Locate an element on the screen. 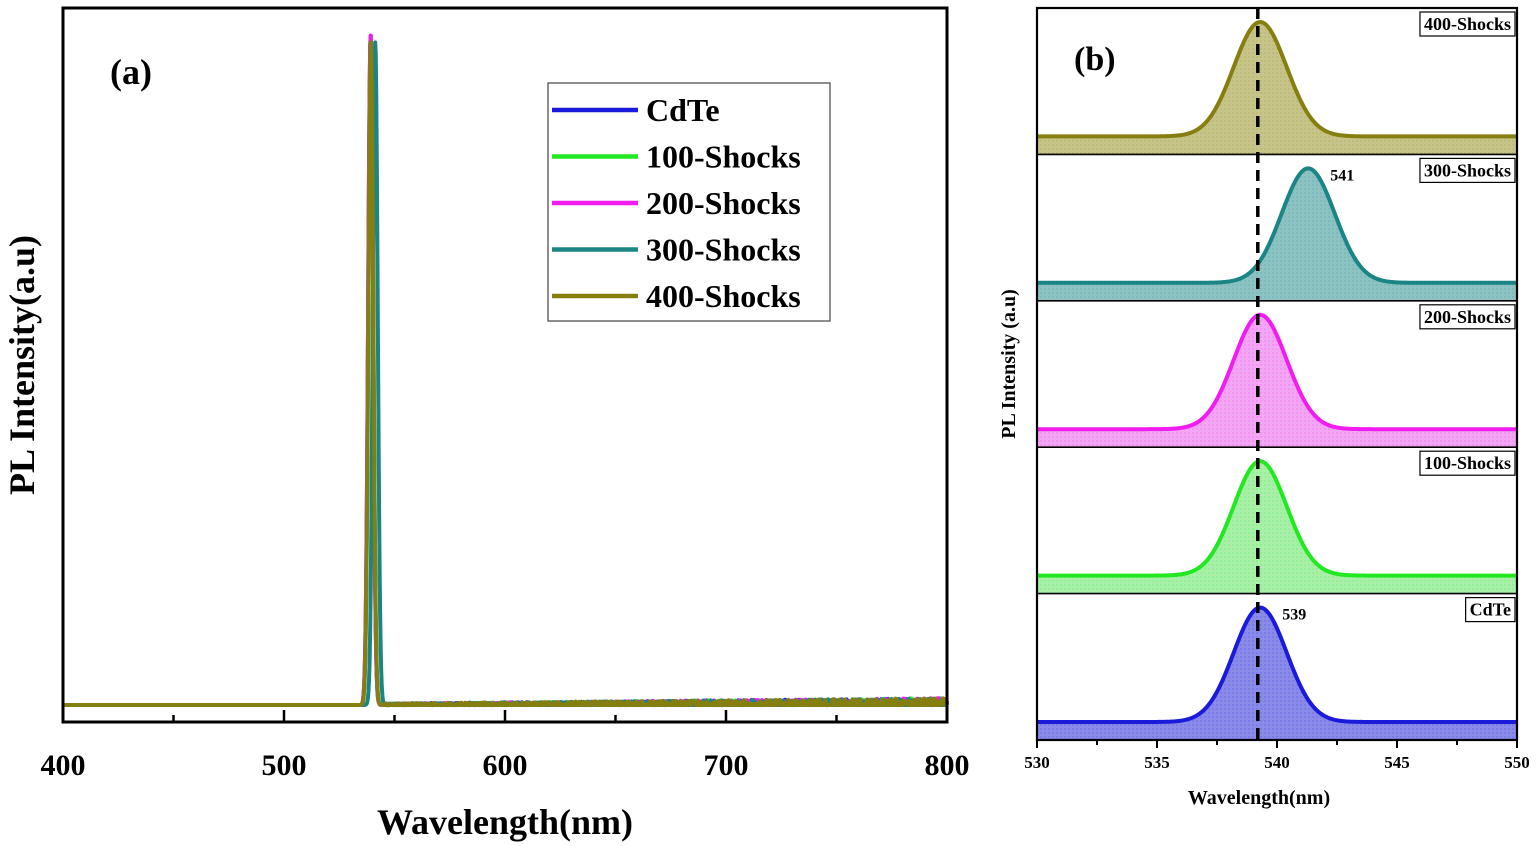  legend-label-200-shocks: 200-Shocks is located at coordinates (723, 203).